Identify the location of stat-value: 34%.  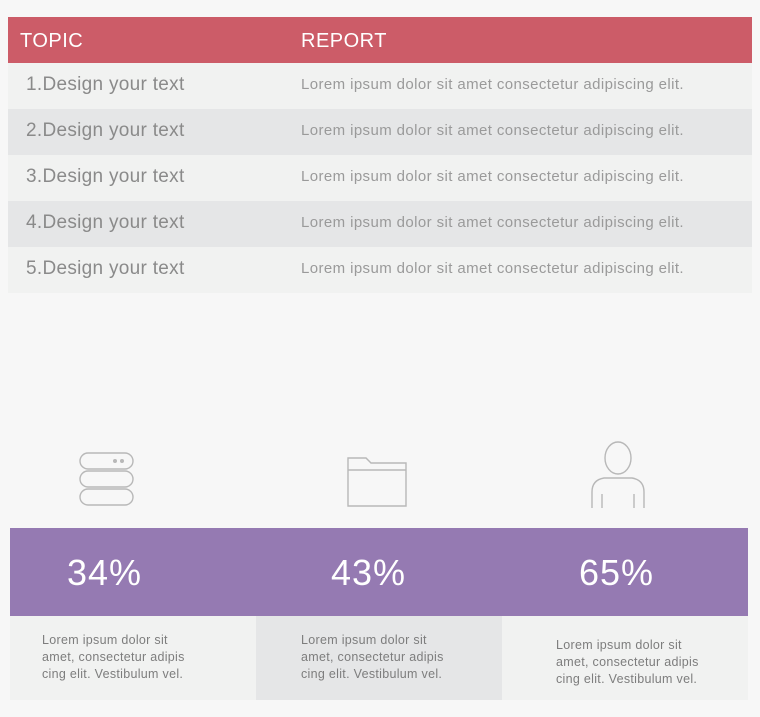
(105, 572).